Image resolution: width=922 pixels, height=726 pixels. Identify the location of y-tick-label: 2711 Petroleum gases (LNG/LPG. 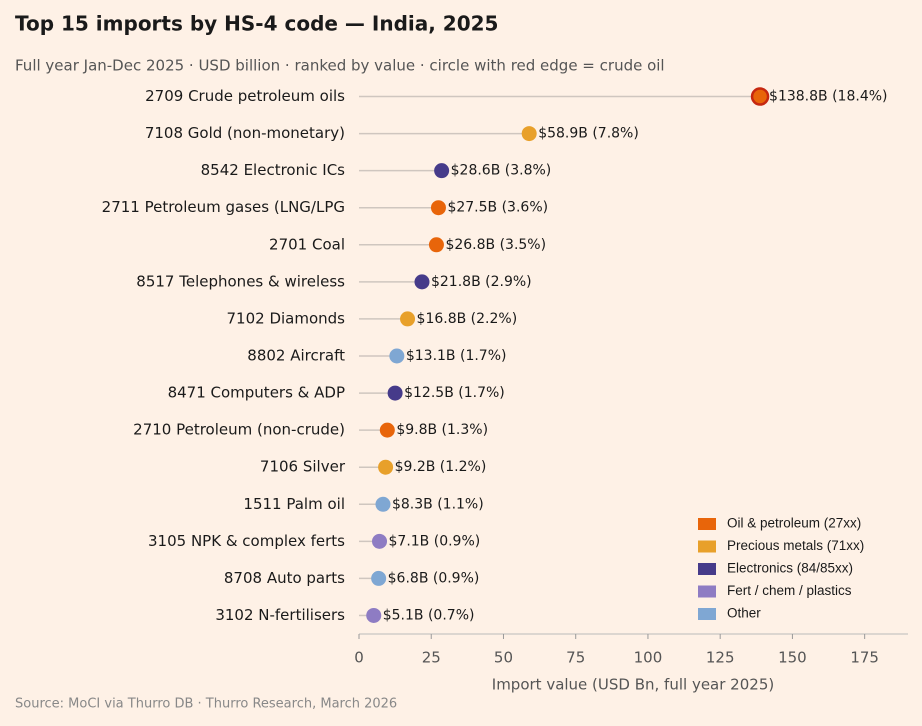
(223, 207).